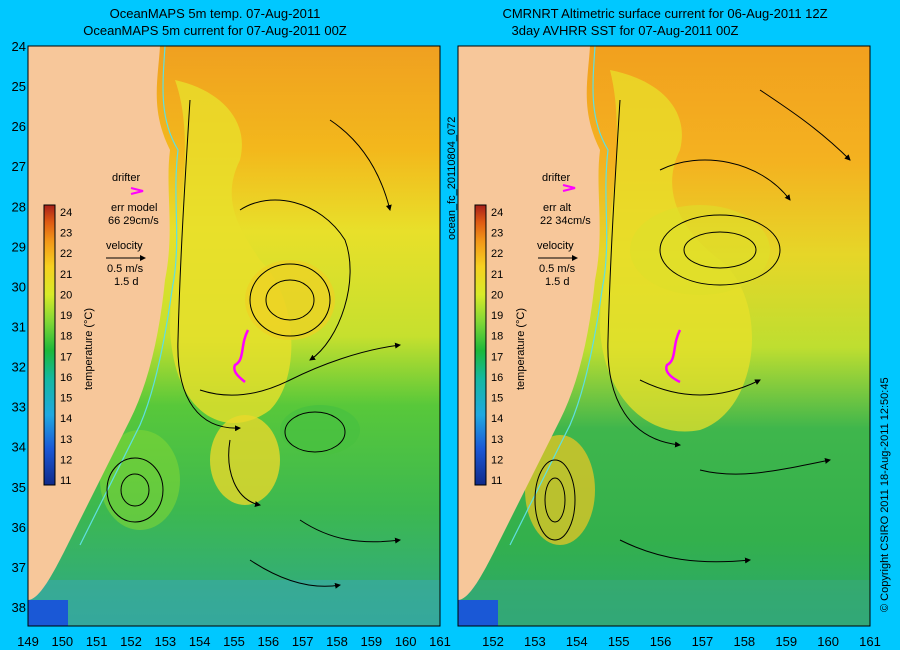 Image resolution: width=900 pixels, height=650 pixels. What do you see at coordinates (619, 641) in the screenshot?
I see `lon-tick-right-155: 155` at bounding box center [619, 641].